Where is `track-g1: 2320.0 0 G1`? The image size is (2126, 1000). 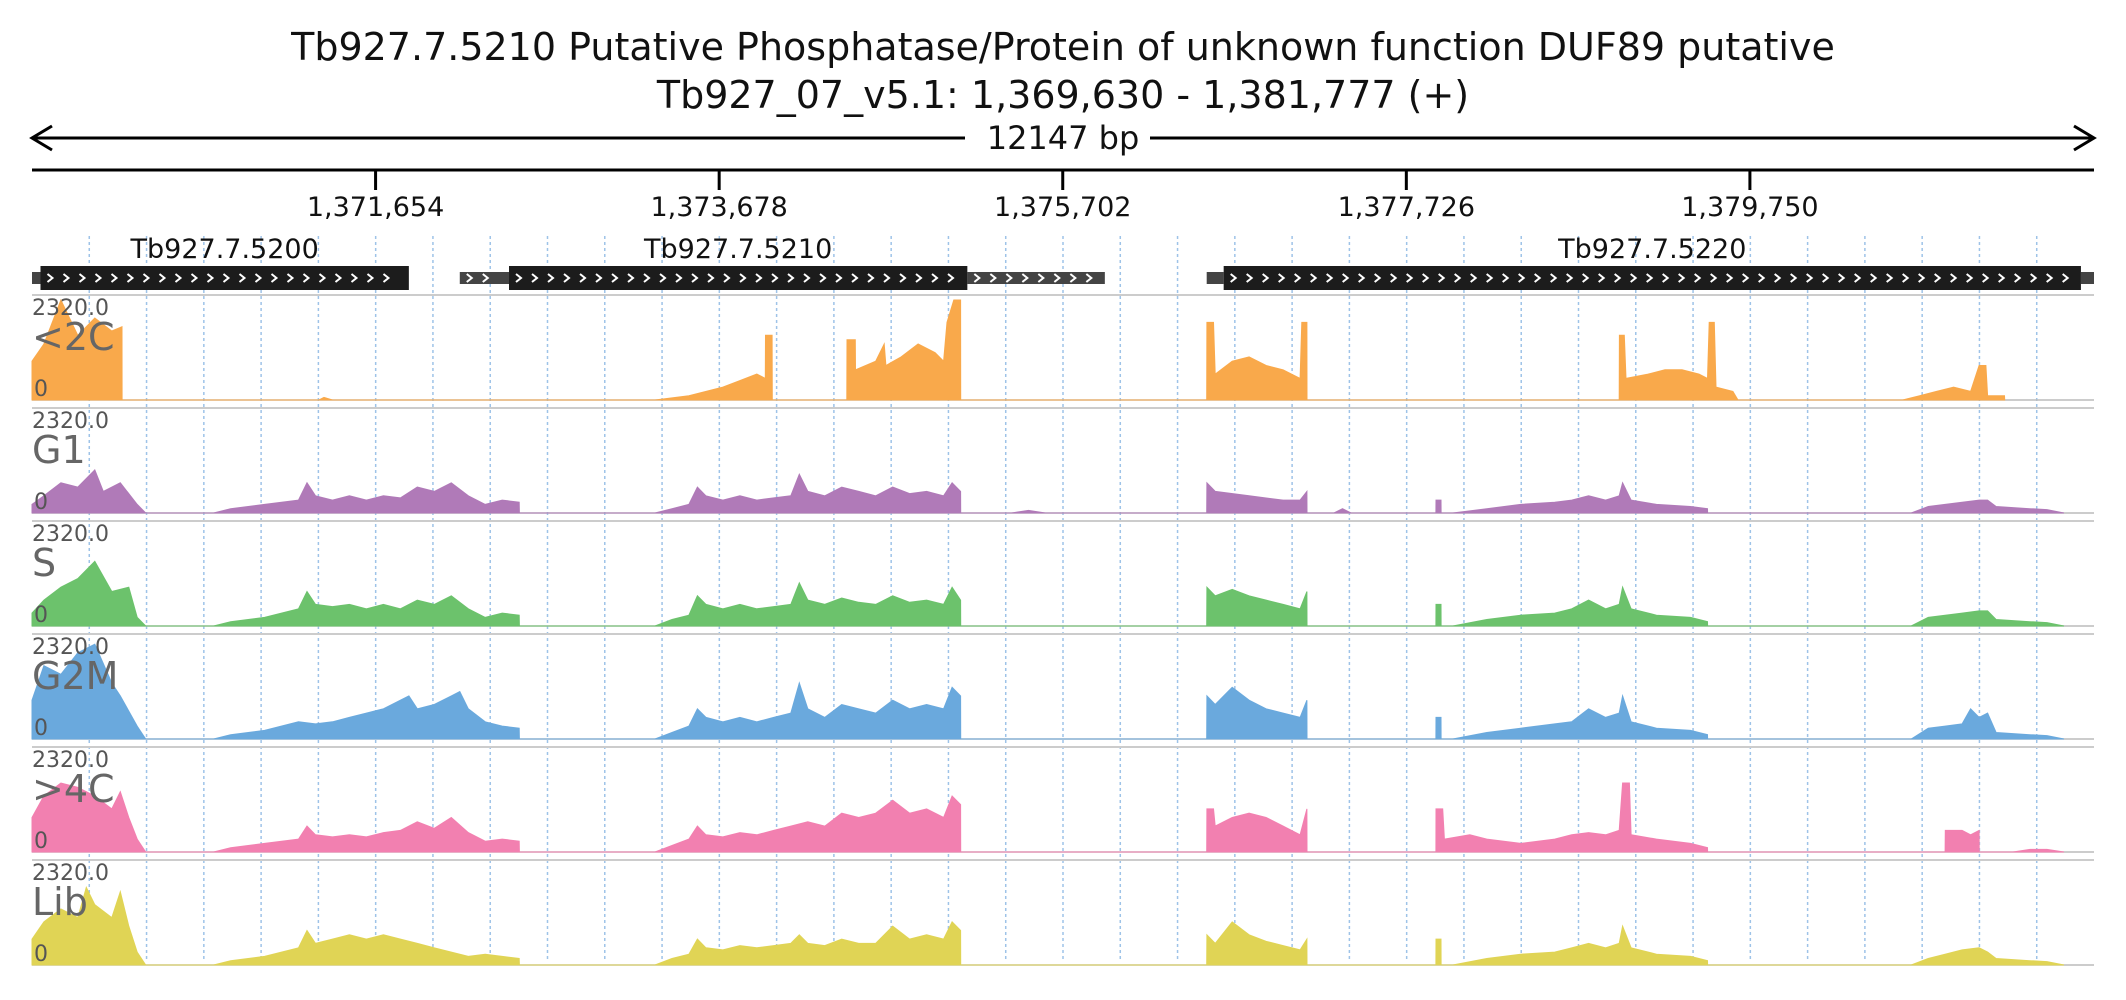 track-g1: 2320.0 0 G1 is located at coordinates (1062, 461).